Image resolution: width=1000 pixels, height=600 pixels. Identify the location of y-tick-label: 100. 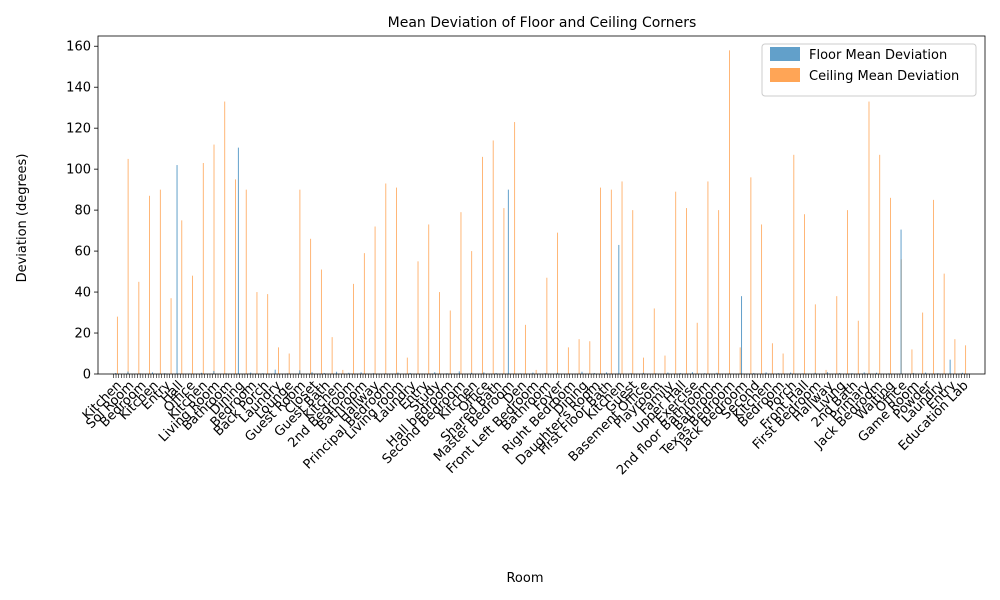
(78, 170).